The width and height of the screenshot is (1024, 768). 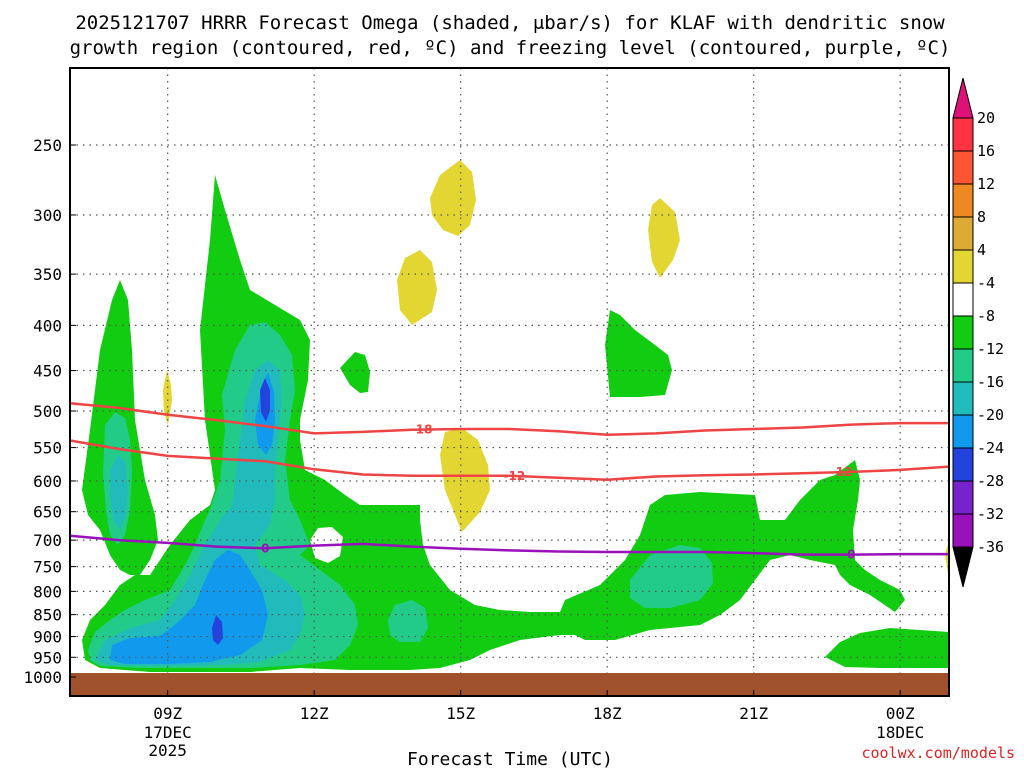 I want to click on x-tick-date-label: 17DEC, so click(x=168, y=732).